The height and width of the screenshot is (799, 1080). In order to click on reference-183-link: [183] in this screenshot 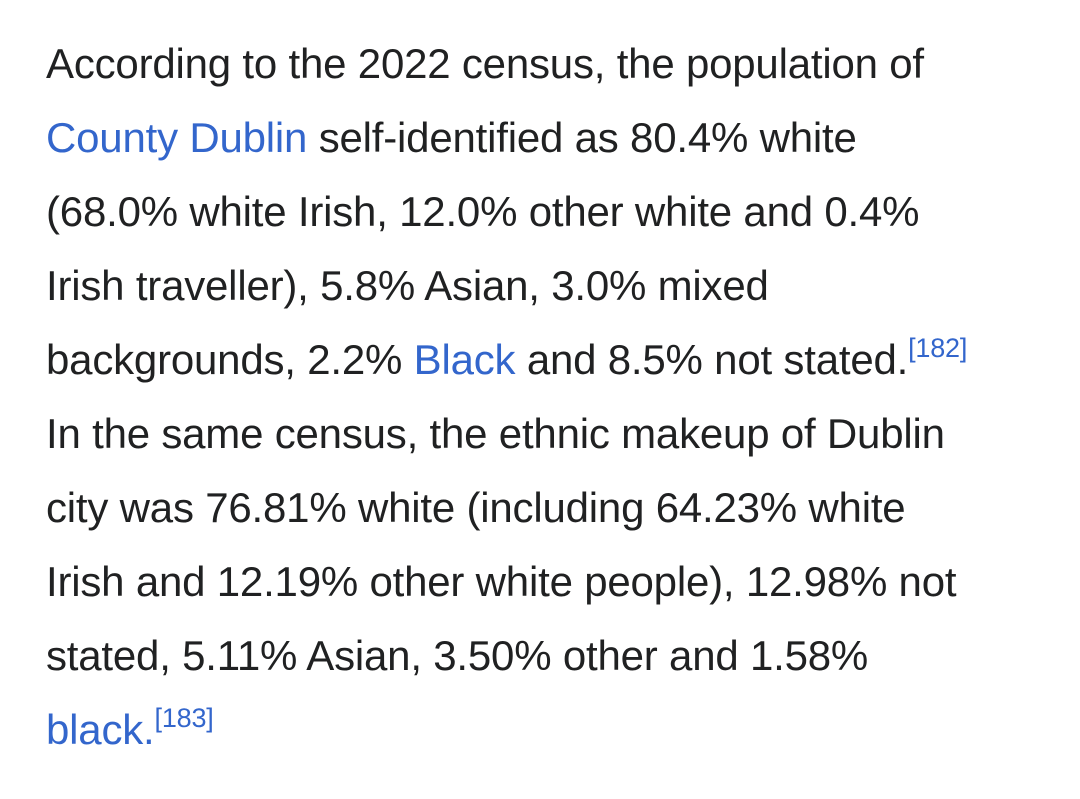, I will do `click(184, 718)`.